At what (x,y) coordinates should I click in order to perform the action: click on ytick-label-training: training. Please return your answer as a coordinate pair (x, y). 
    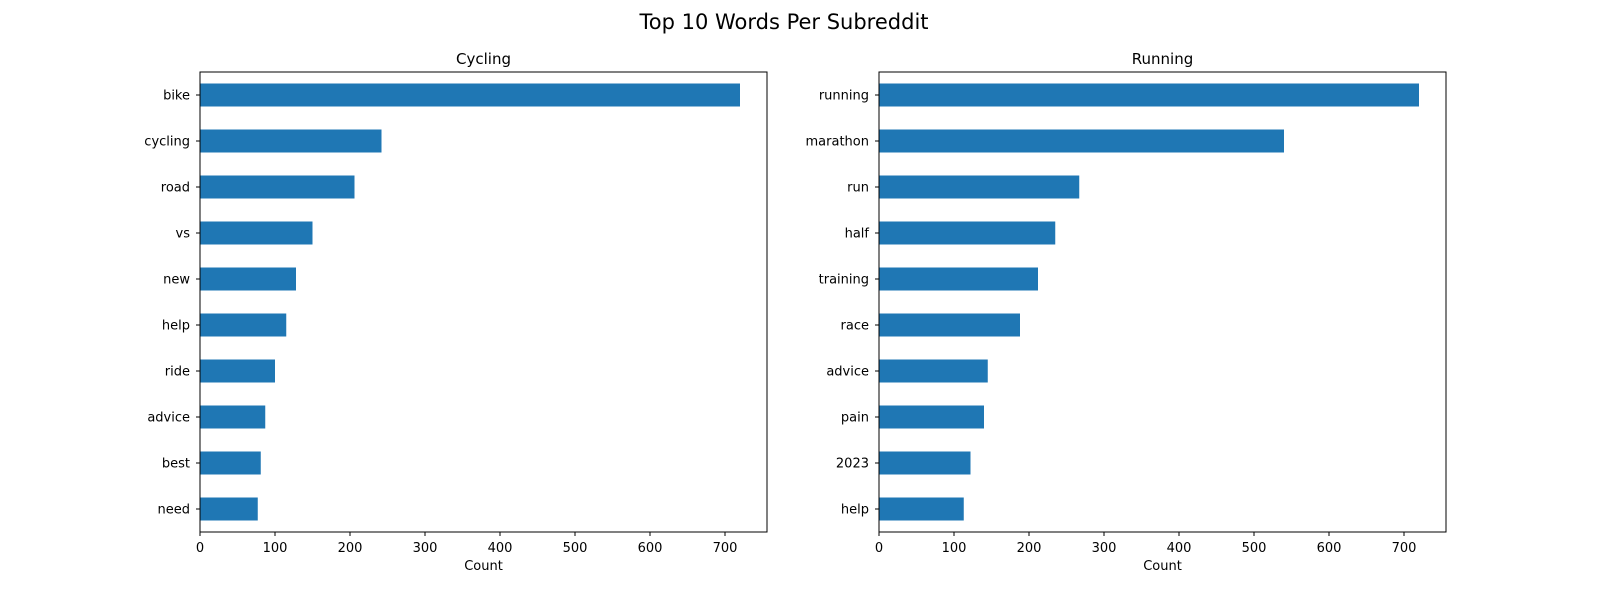
    Looking at the image, I should click on (844, 280).